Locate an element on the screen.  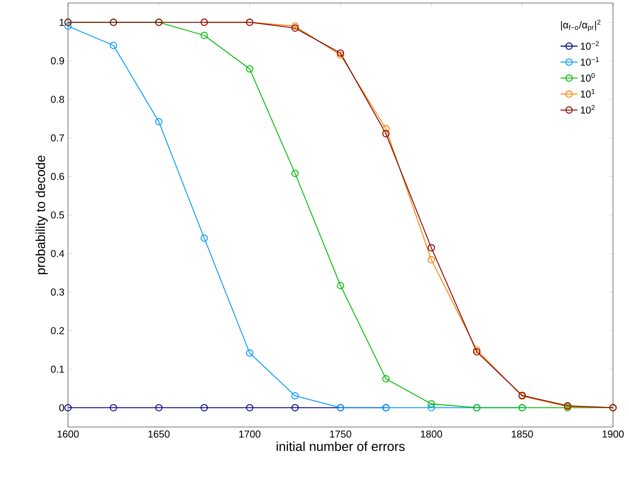
legend-label: 10$^{0}$ is located at coordinates (587, 77).